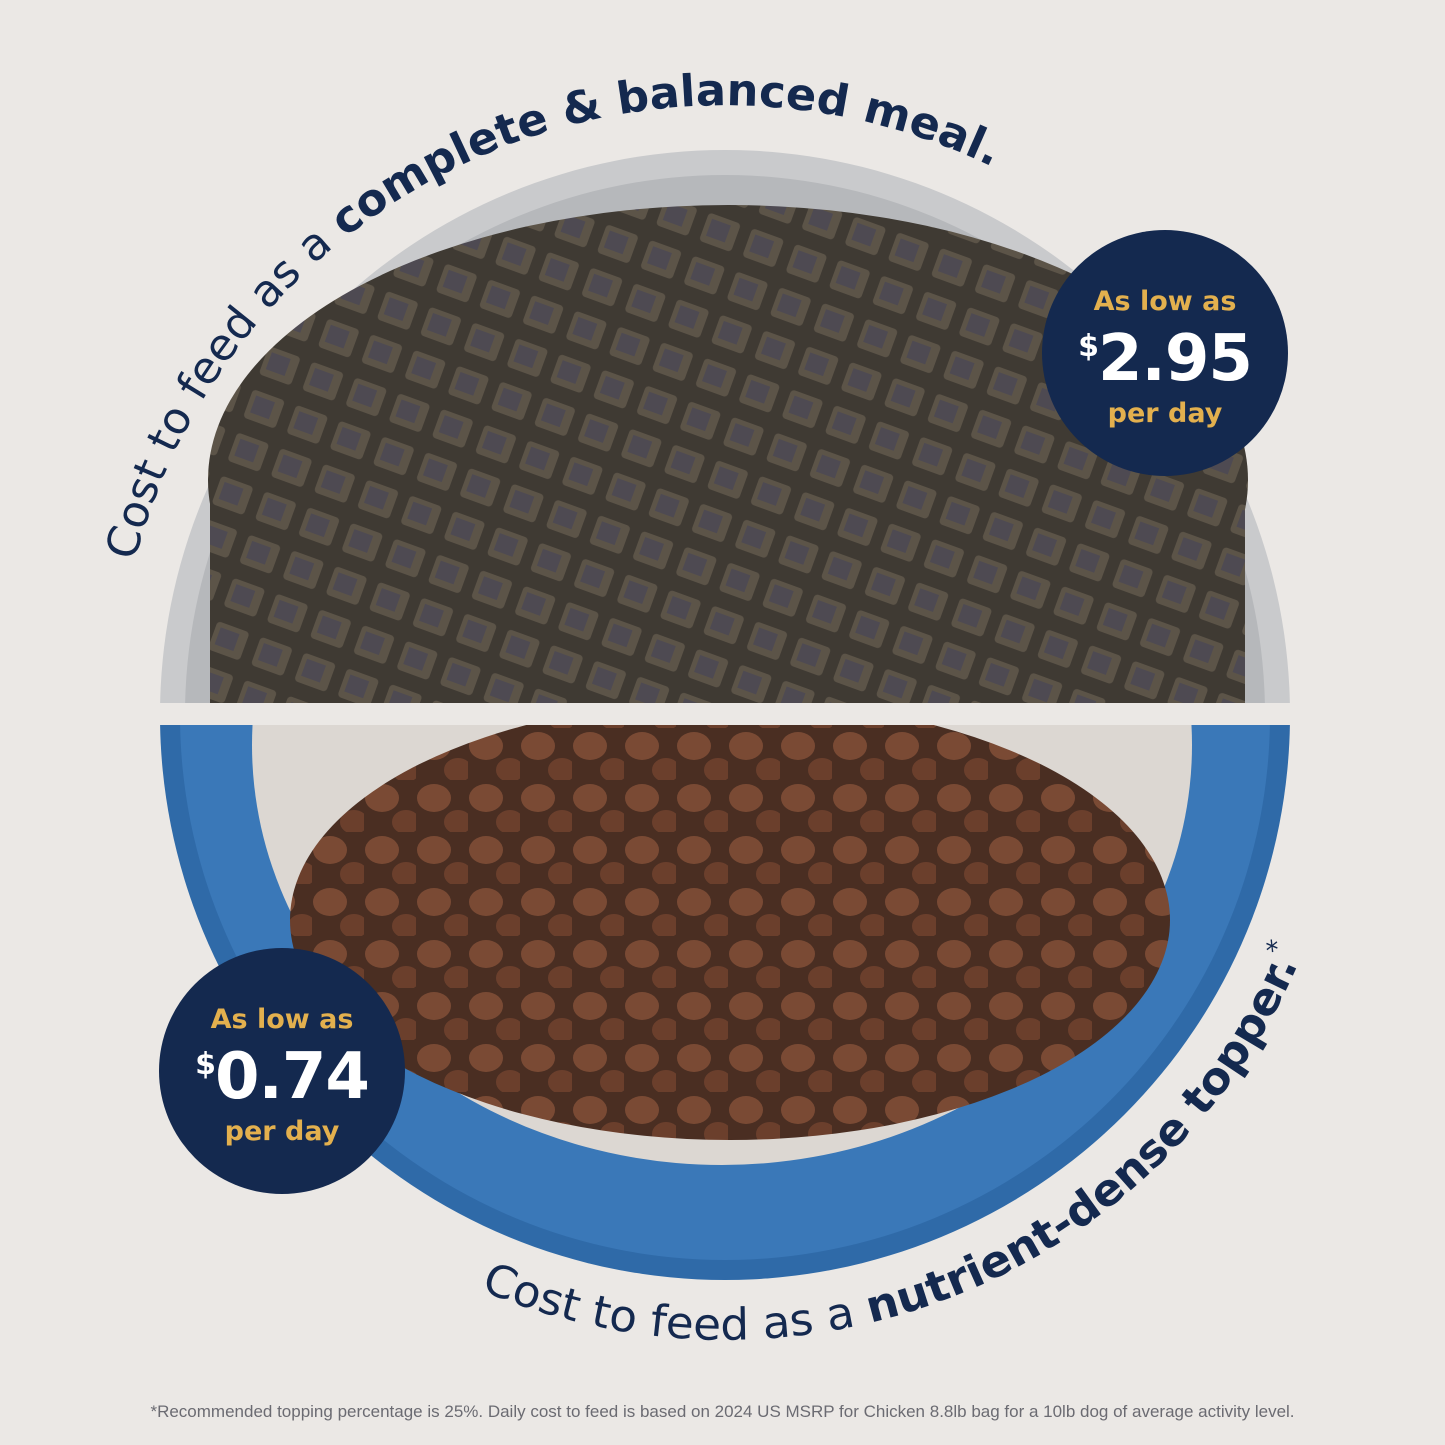  What do you see at coordinates (282, 1077) in the screenshot?
I see `badge-price: $0.74` at bounding box center [282, 1077].